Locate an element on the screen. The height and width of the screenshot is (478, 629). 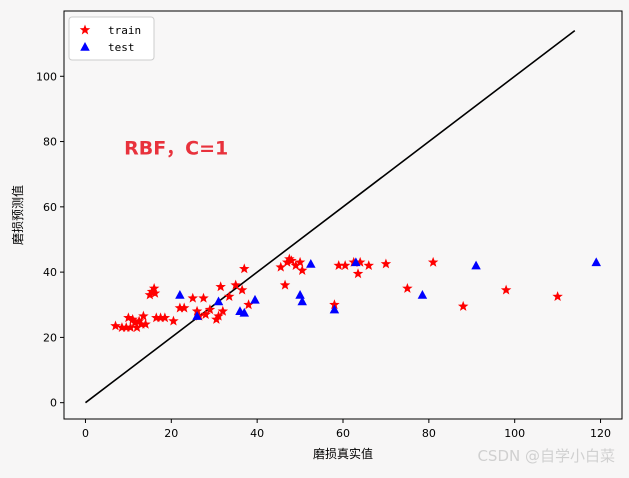
y-axis-label: 磨损预测值 is located at coordinates (17, 215).